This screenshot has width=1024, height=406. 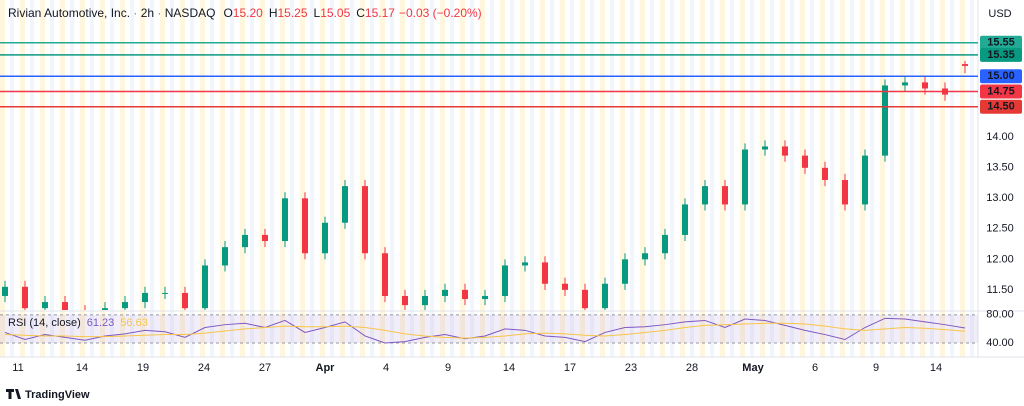 I want to click on quote-label: C, so click(x=360, y=13).